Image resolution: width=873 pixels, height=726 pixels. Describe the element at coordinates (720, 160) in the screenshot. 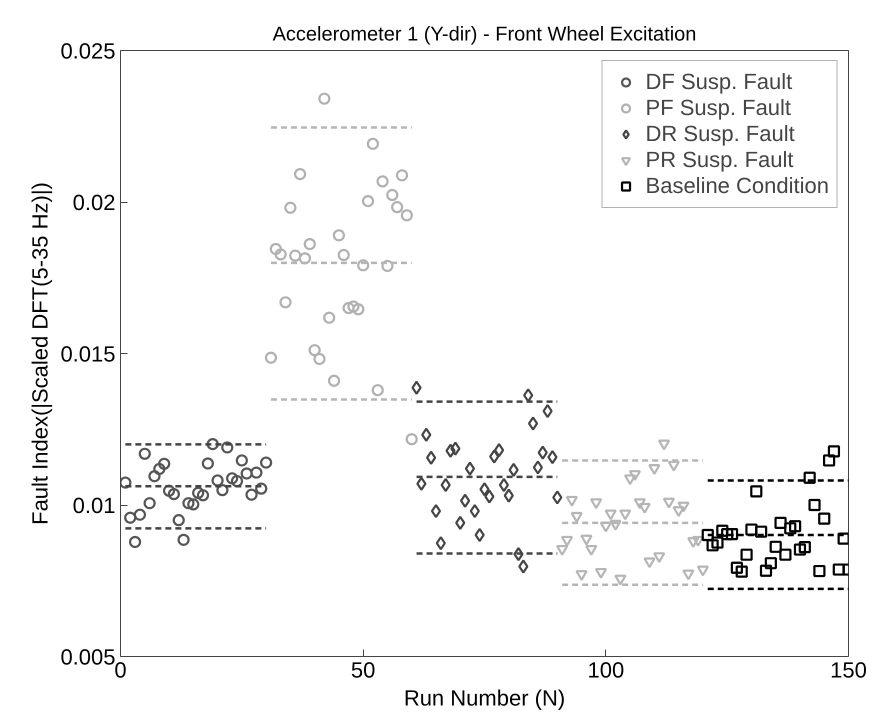

I see `legend-label: PR Susp. Fault` at that location.